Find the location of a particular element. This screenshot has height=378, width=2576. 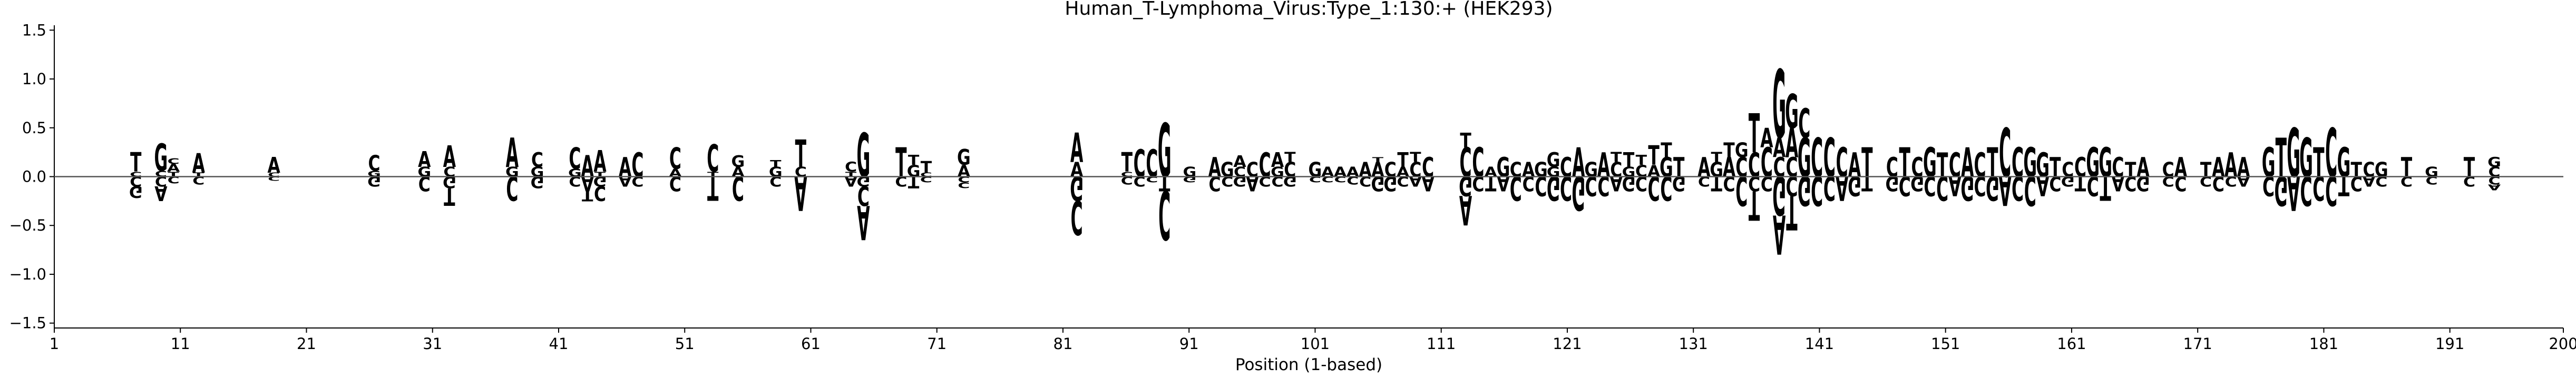

y-tick-label: 0.5 is located at coordinates (34, 128).